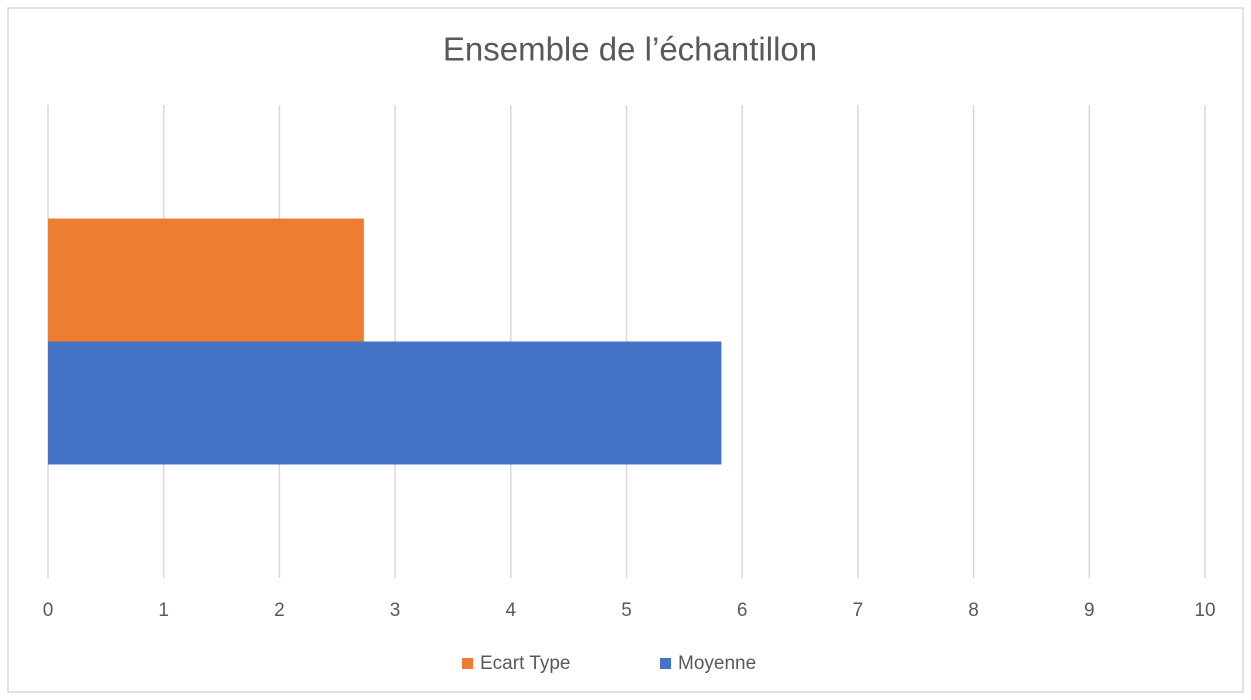 Image resolution: width=1251 pixels, height=700 pixels. What do you see at coordinates (630, 49) in the screenshot?
I see `chart-title: Ensemble de l’échantillon` at bounding box center [630, 49].